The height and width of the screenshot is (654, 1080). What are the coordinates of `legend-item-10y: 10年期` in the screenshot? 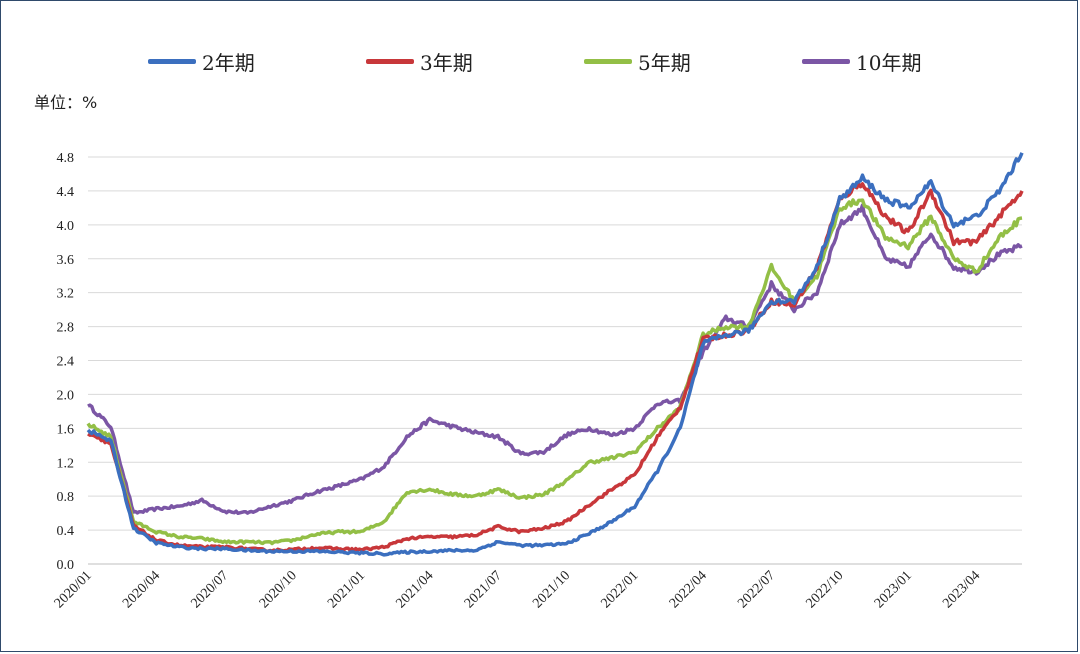 It's located at (861, 61).